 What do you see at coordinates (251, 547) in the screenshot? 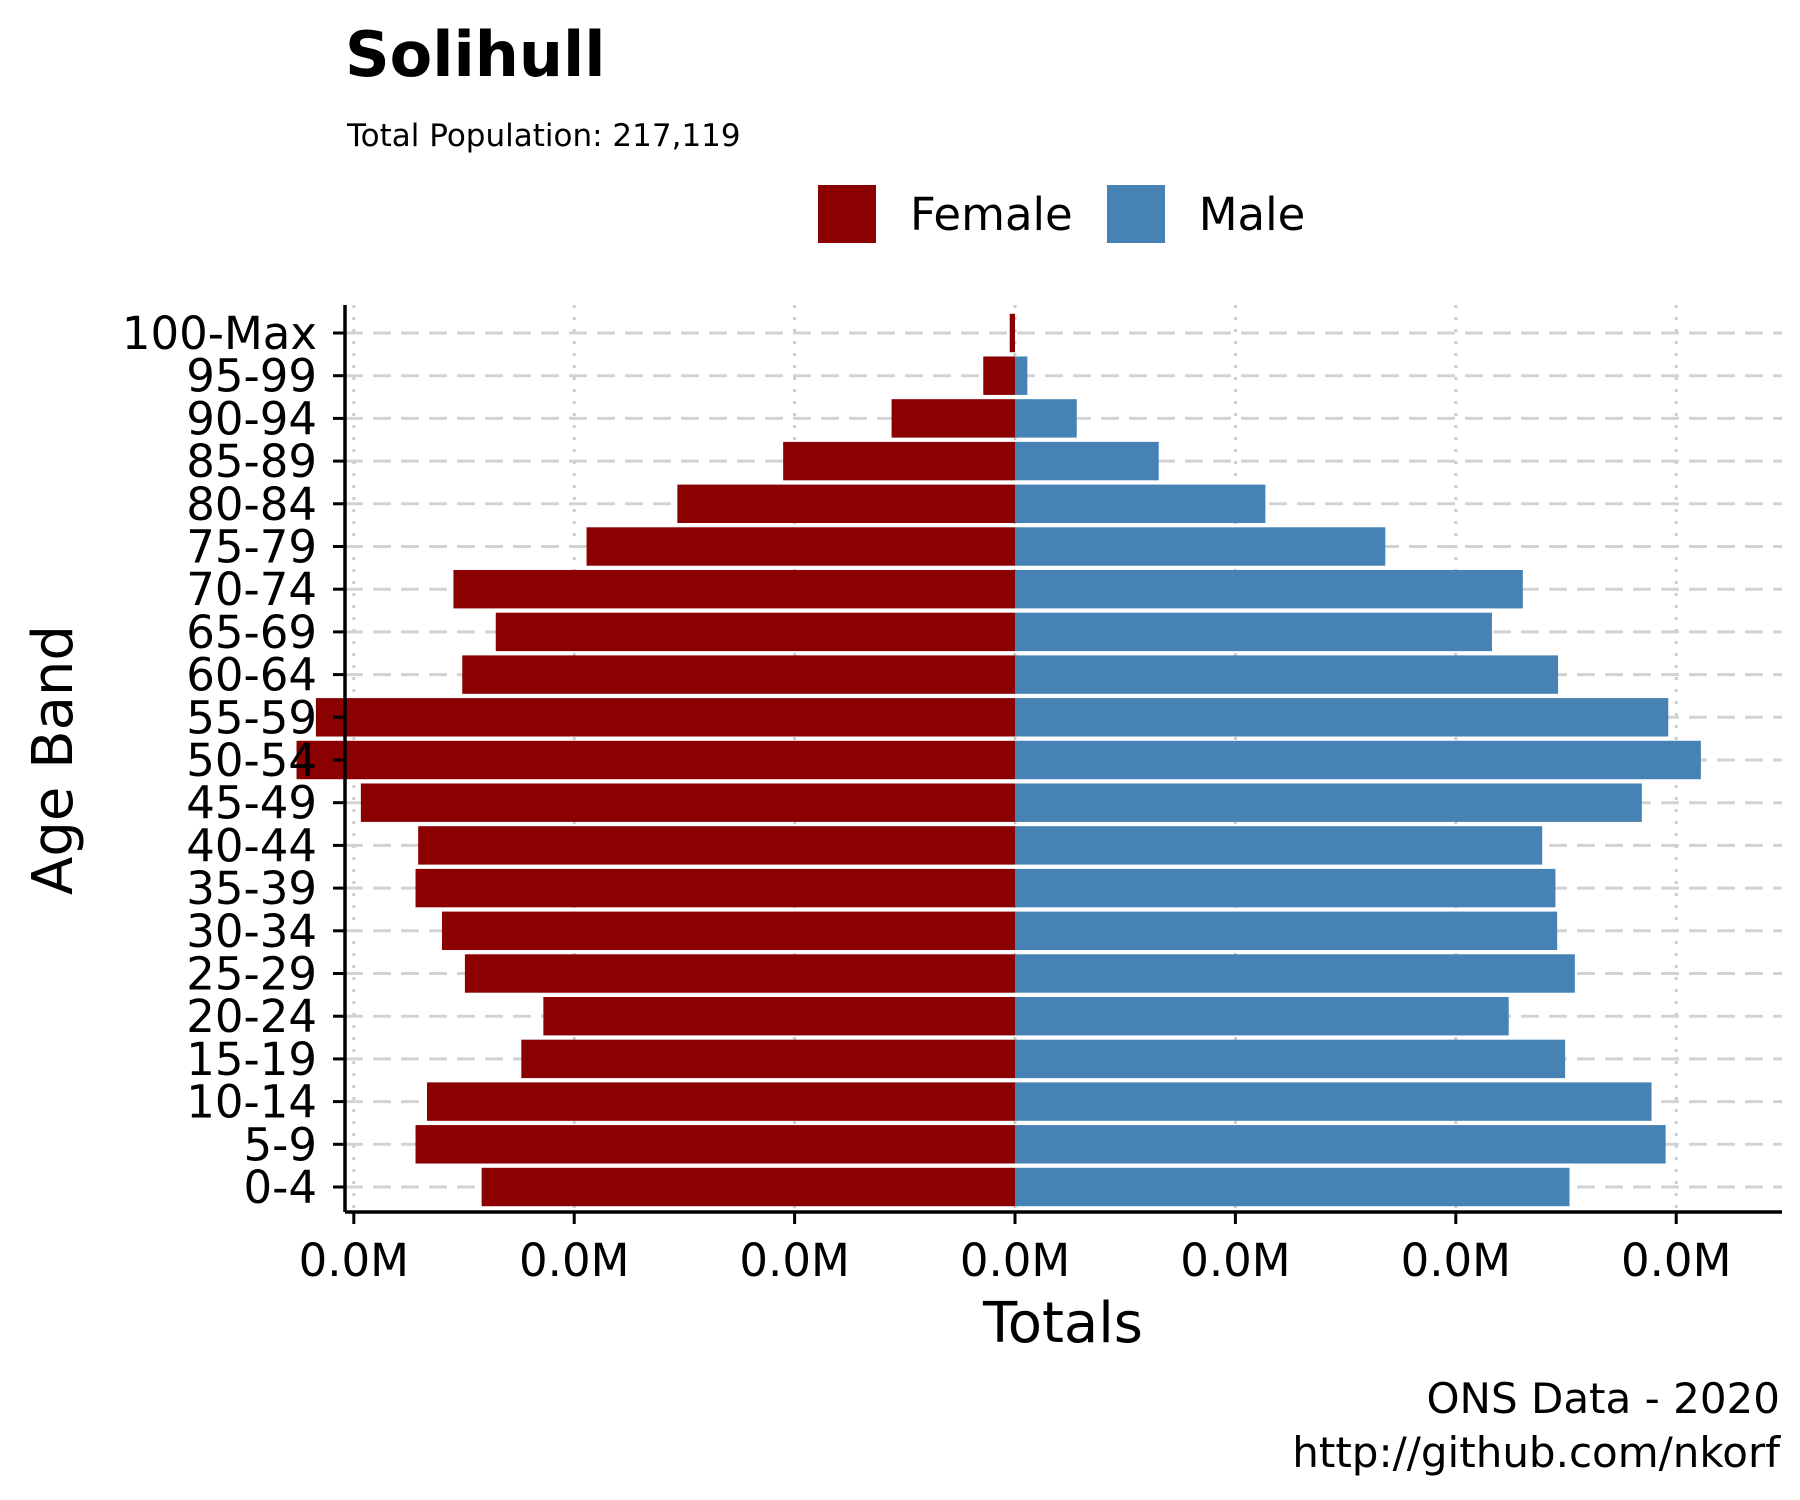
I see `y-tick-label-75-79: 75-79` at bounding box center [251, 547].